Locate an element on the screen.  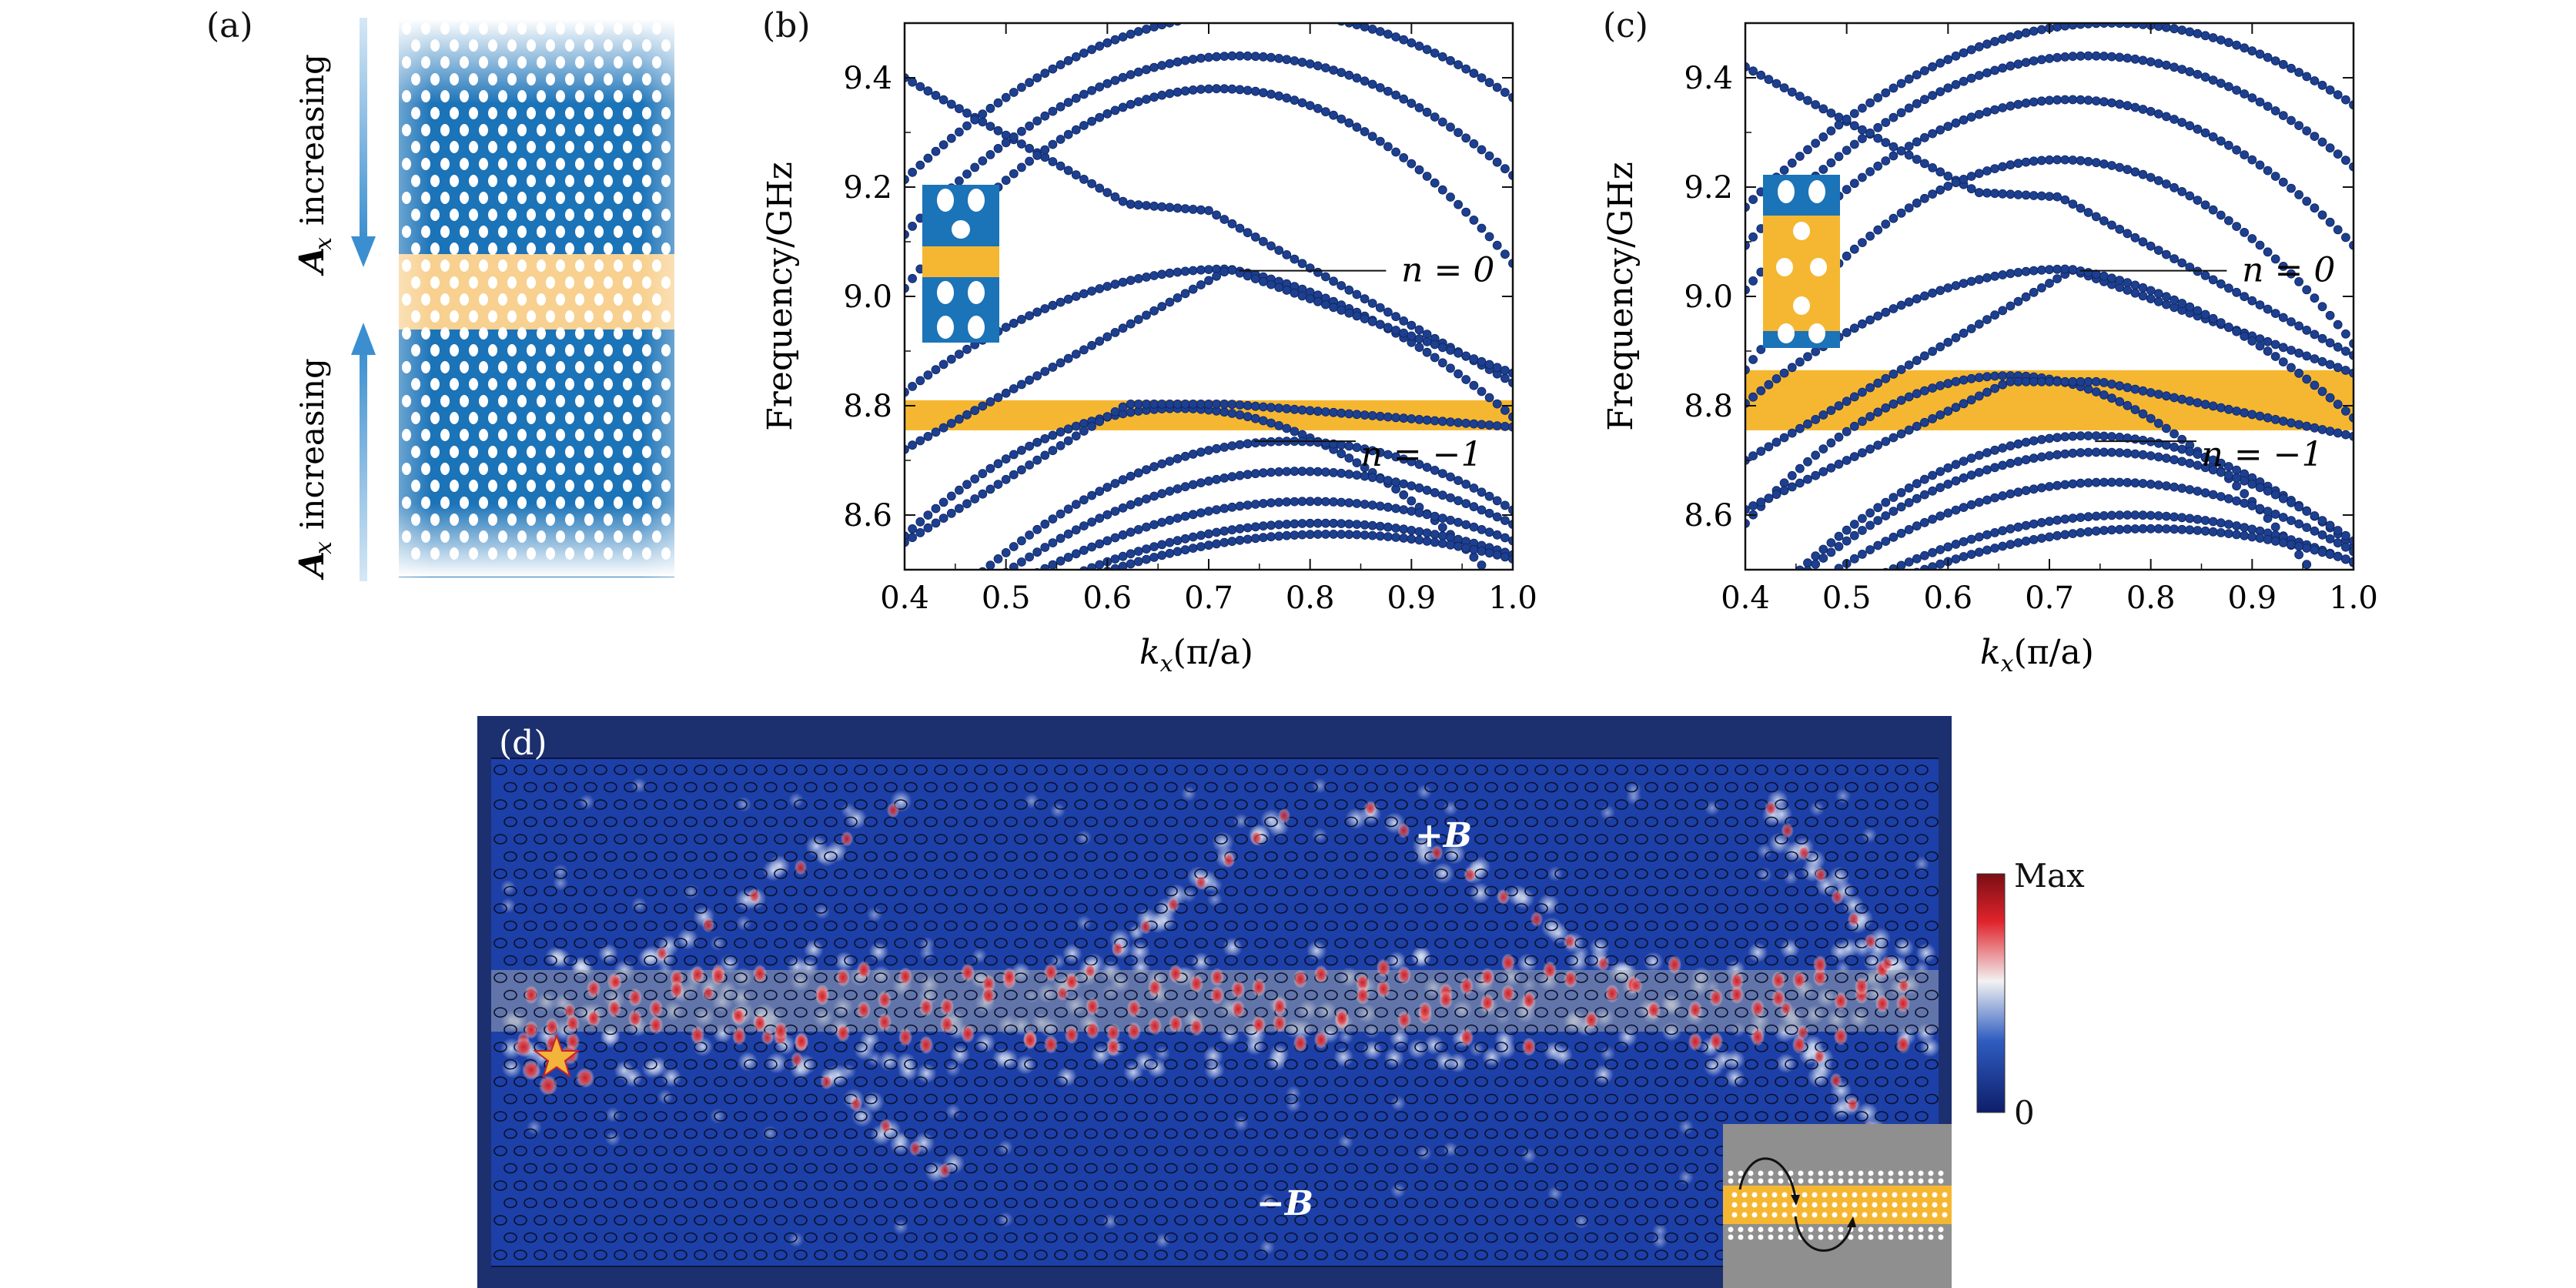
y-tick-label: 8.8 is located at coordinates (868, 407).